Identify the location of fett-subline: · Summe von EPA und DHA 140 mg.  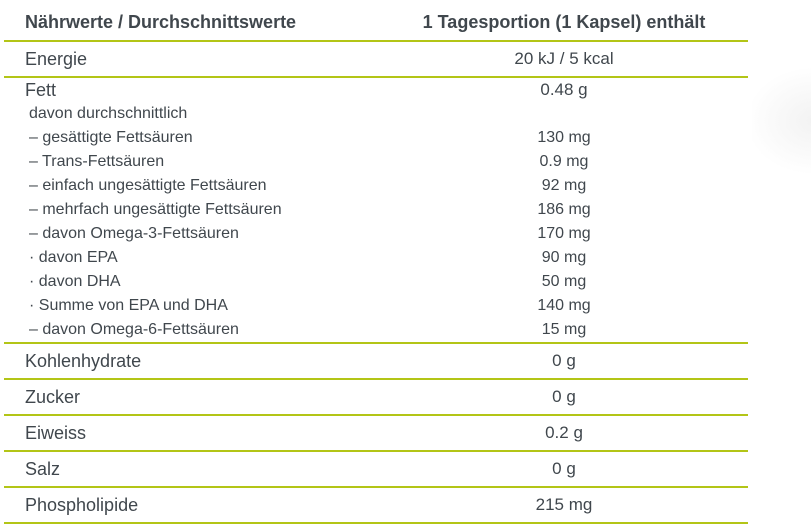
(376, 306).